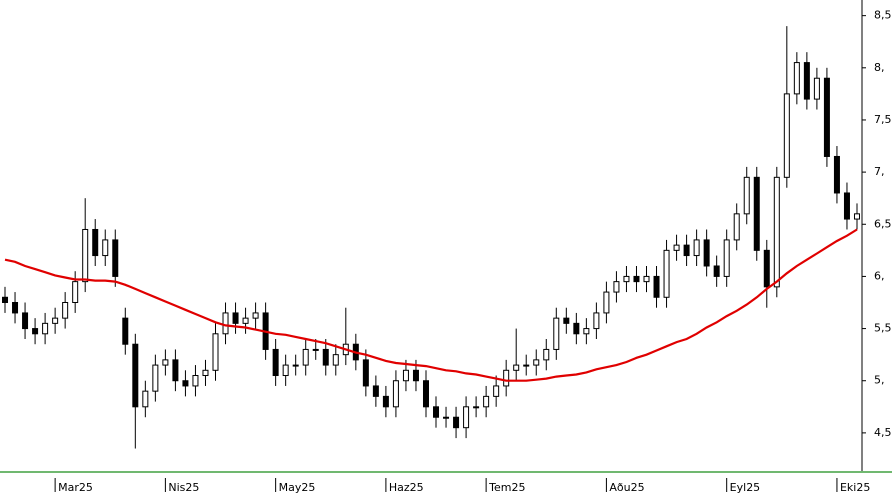 The height and width of the screenshot is (496, 892). I want to click on y-tick-label: 6,, so click(879, 275).